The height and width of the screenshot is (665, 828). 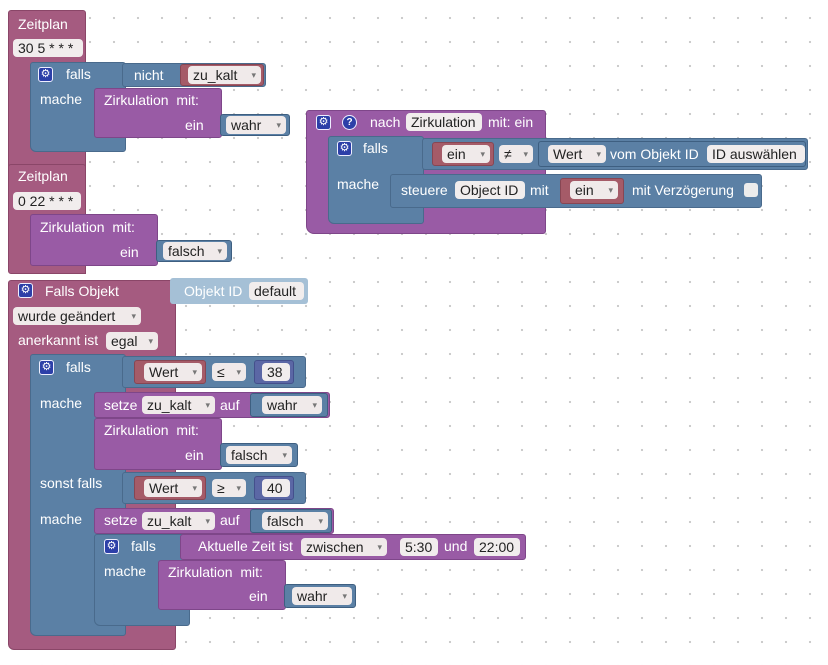 What do you see at coordinates (349, 122) in the screenshot?
I see `help-icon: ?` at bounding box center [349, 122].